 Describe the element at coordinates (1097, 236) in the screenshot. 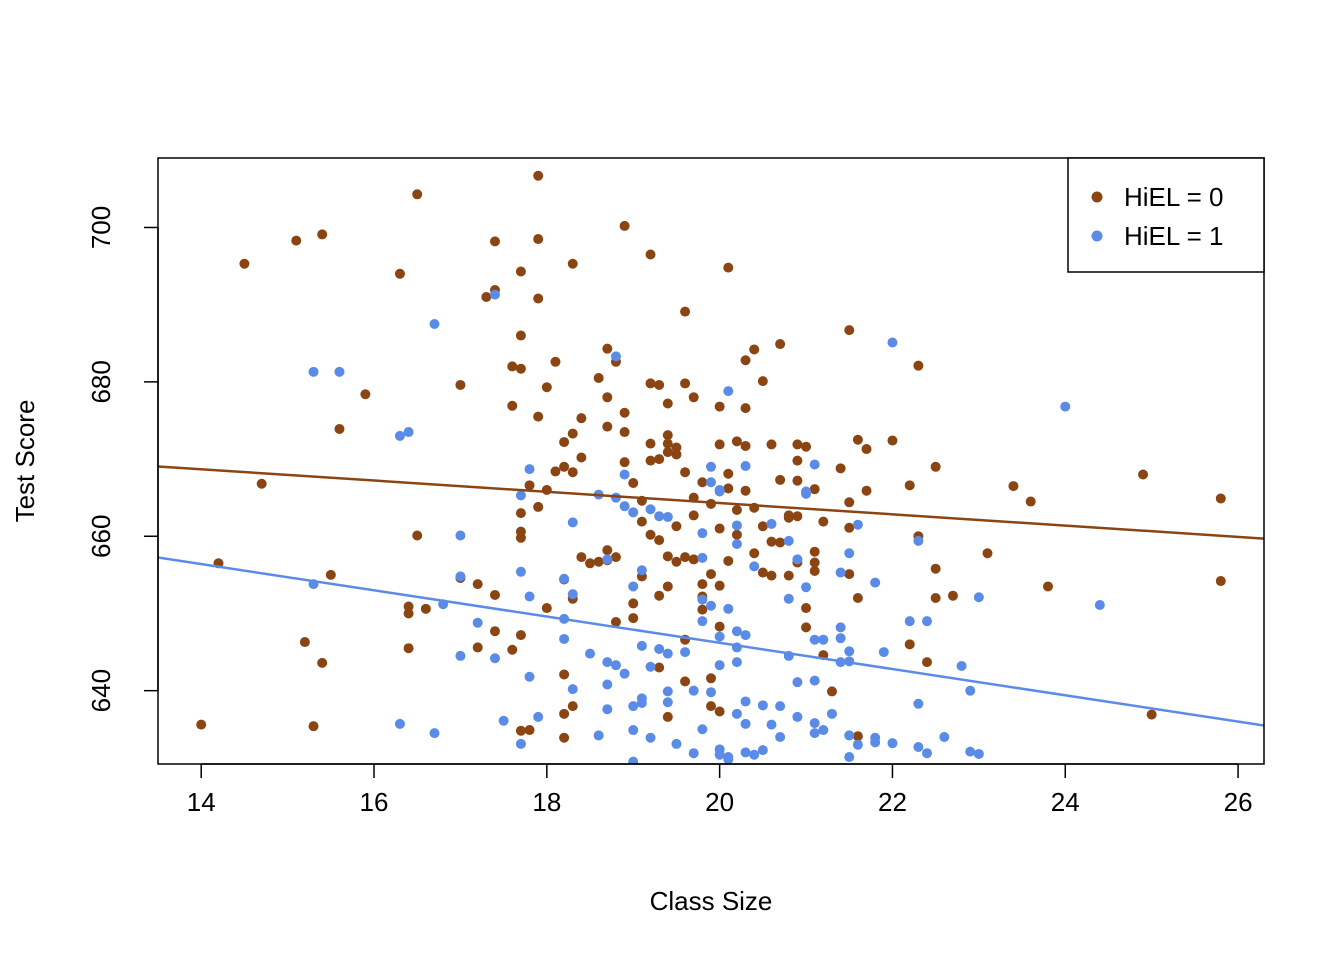

I see `legend-marker-hiel1` at that location.